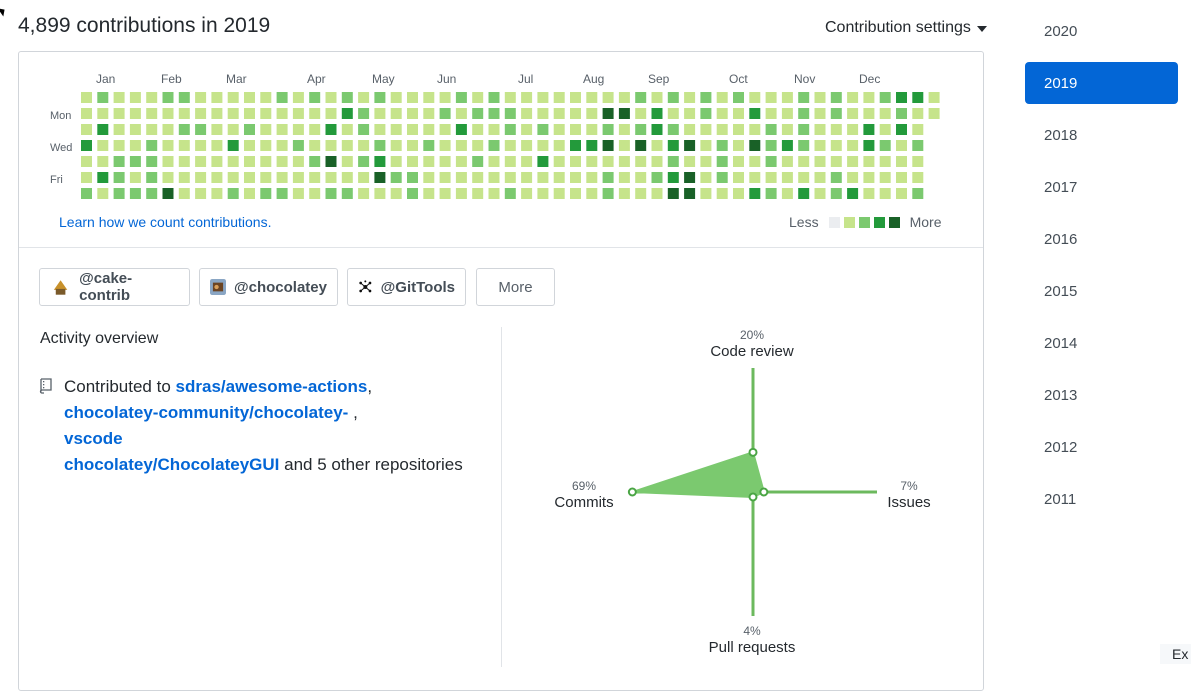 This screenshot has width=1191, height=691. Describe the element at coordinates (93, 438) in the screenshot. I see `repo-link-vscode: vscode` at that location.